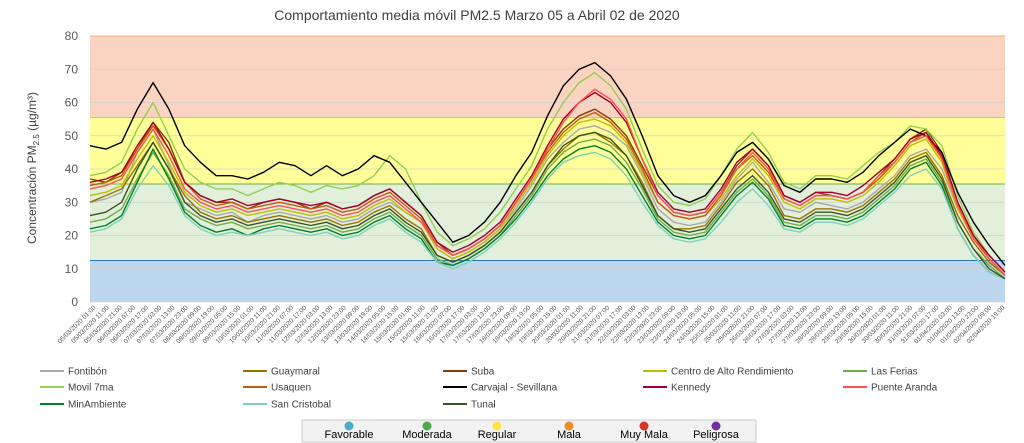  I want to click on legend-label: Guaymaral, so click(295, 372).